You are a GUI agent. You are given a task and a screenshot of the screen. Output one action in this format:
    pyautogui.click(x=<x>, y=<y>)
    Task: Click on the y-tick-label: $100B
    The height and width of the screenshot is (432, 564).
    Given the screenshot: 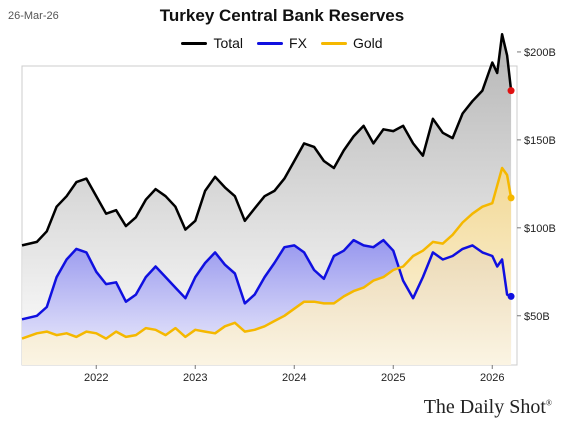 What is the action you would take?
    pyautogui.click(x=540, y=229)
    